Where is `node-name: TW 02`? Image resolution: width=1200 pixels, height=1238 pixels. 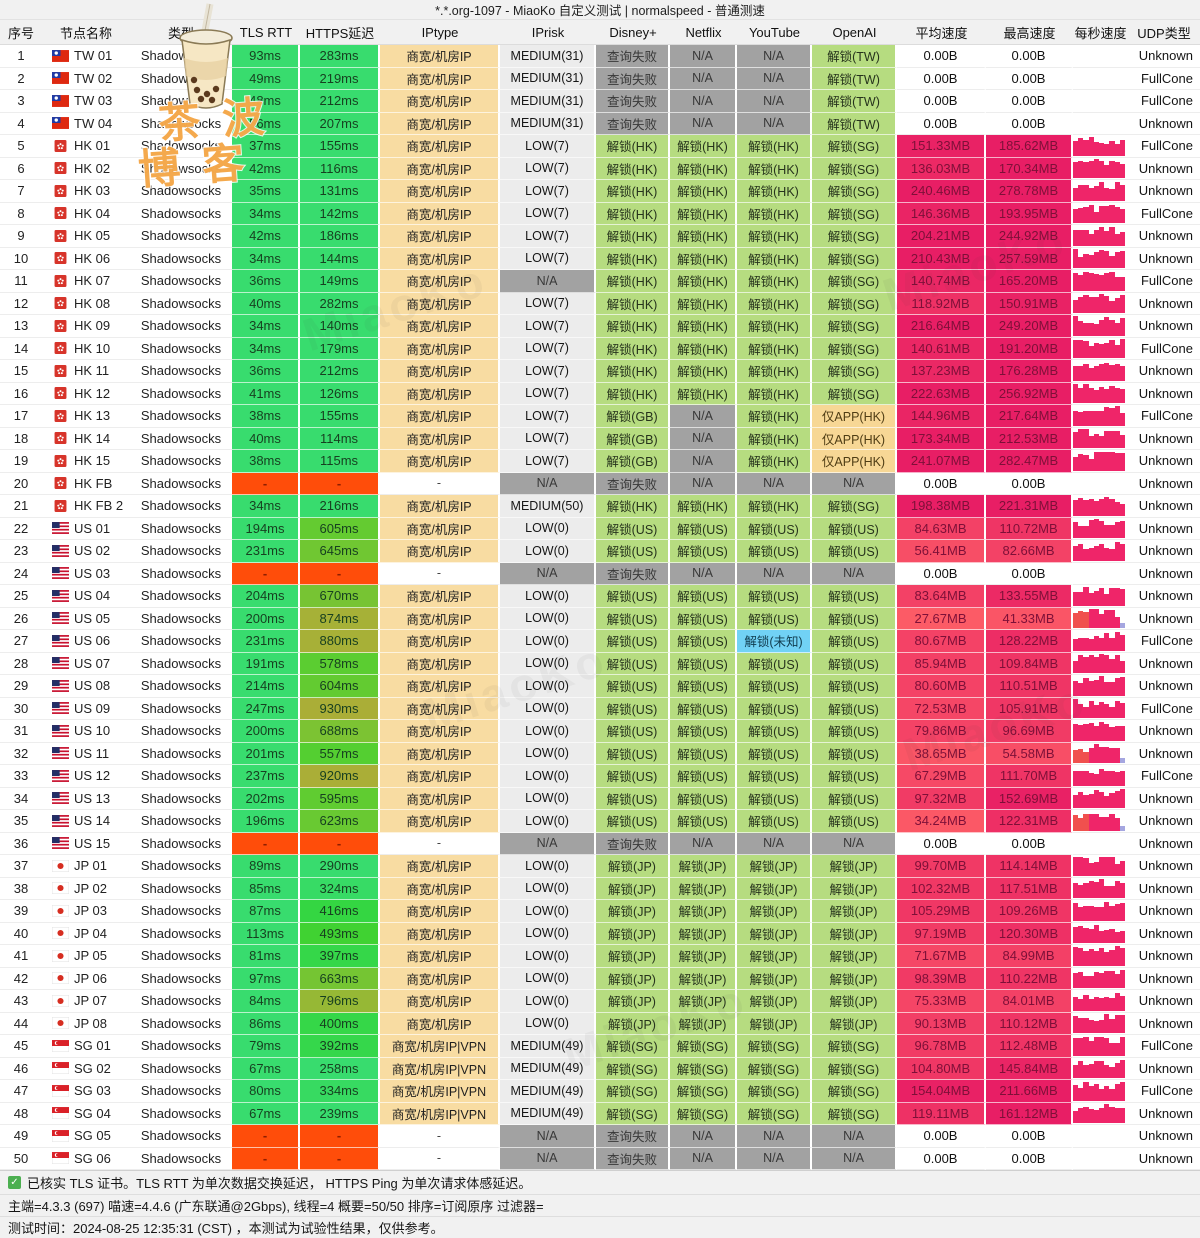 node-name: TW 02 is located at coordinates (93, 78).